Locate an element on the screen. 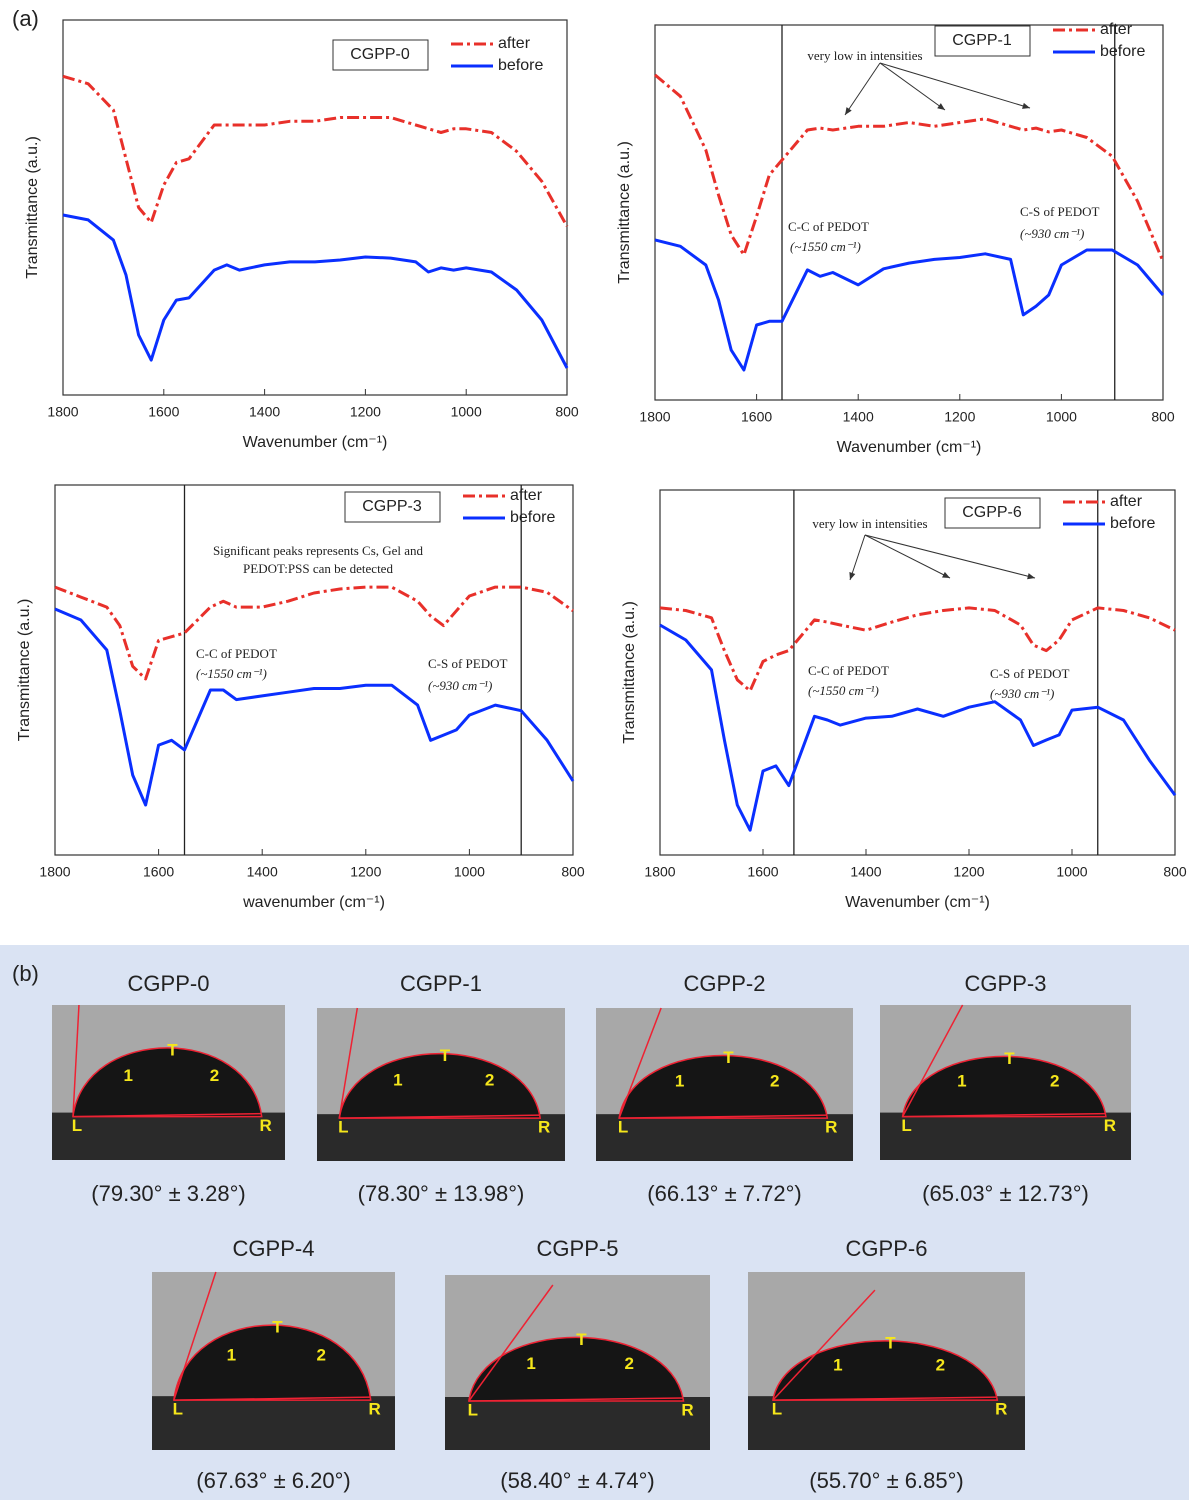 The width and height of the screenshot is (1189, 1500). chart-title: CGPP-3 is located at coordinates (392, 506).